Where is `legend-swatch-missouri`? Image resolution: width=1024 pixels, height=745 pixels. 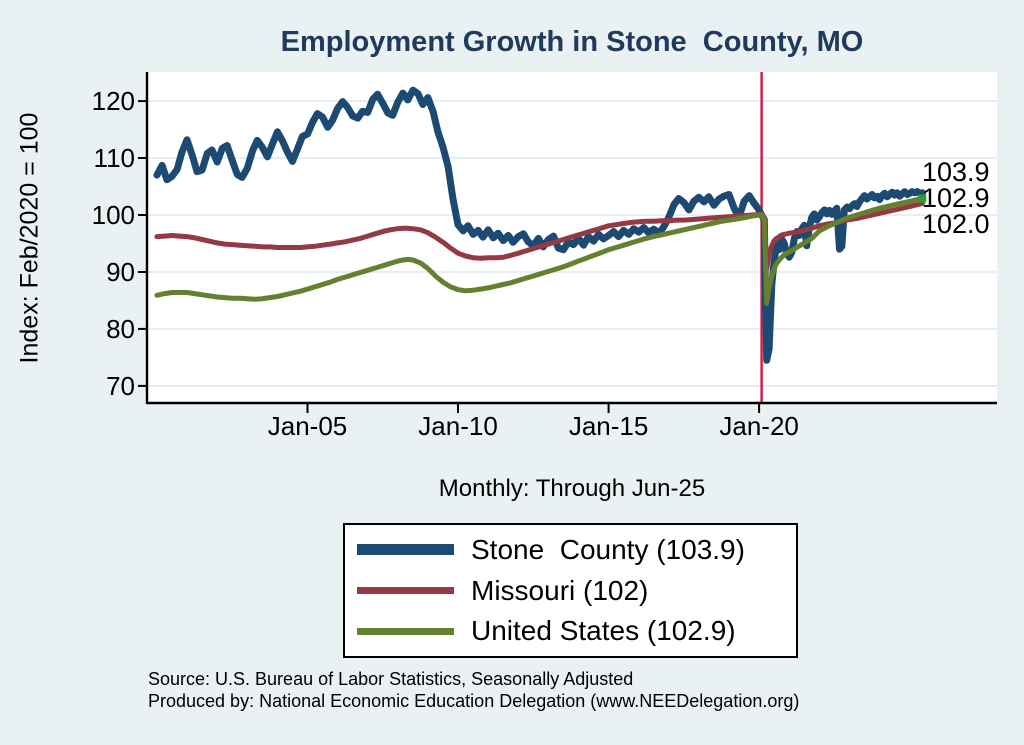 legend-swatch-missouri is located at coordinates (405, 590).